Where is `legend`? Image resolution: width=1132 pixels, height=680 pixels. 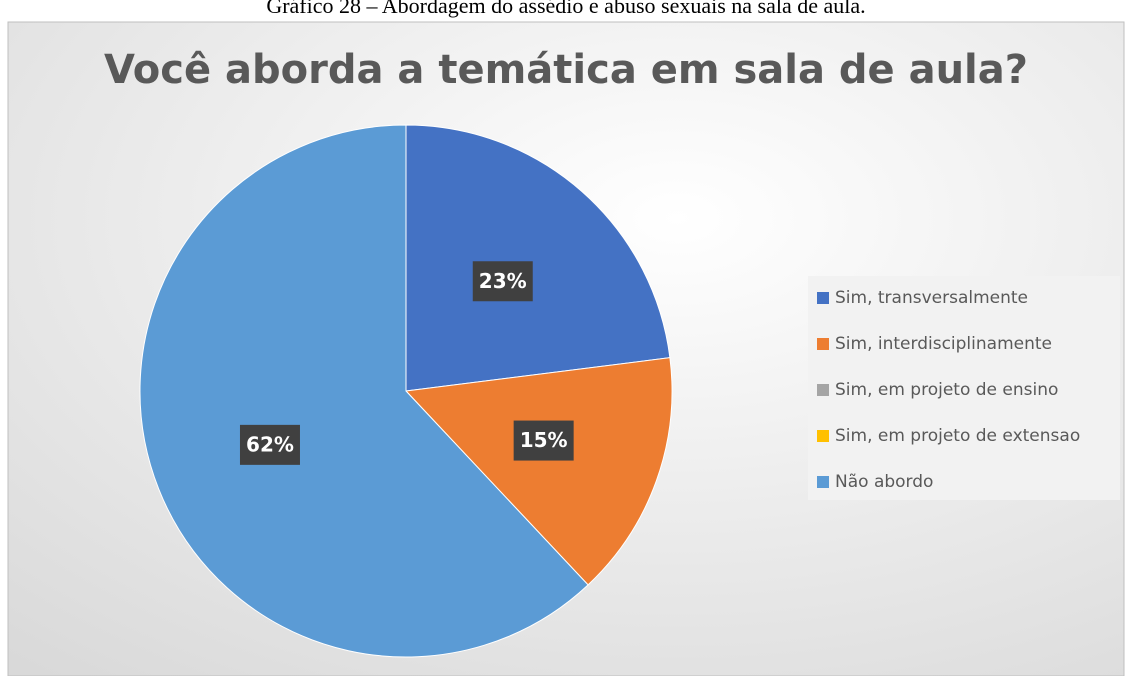
legend is located at coordinates (964, 388).